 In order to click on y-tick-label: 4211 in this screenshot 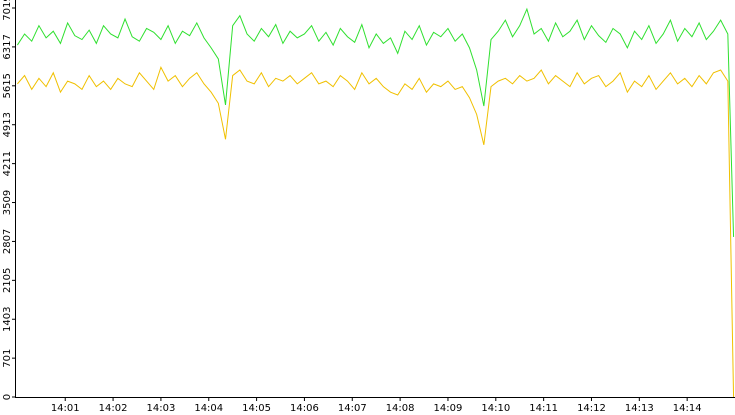, I will do `click(7, 163)`.